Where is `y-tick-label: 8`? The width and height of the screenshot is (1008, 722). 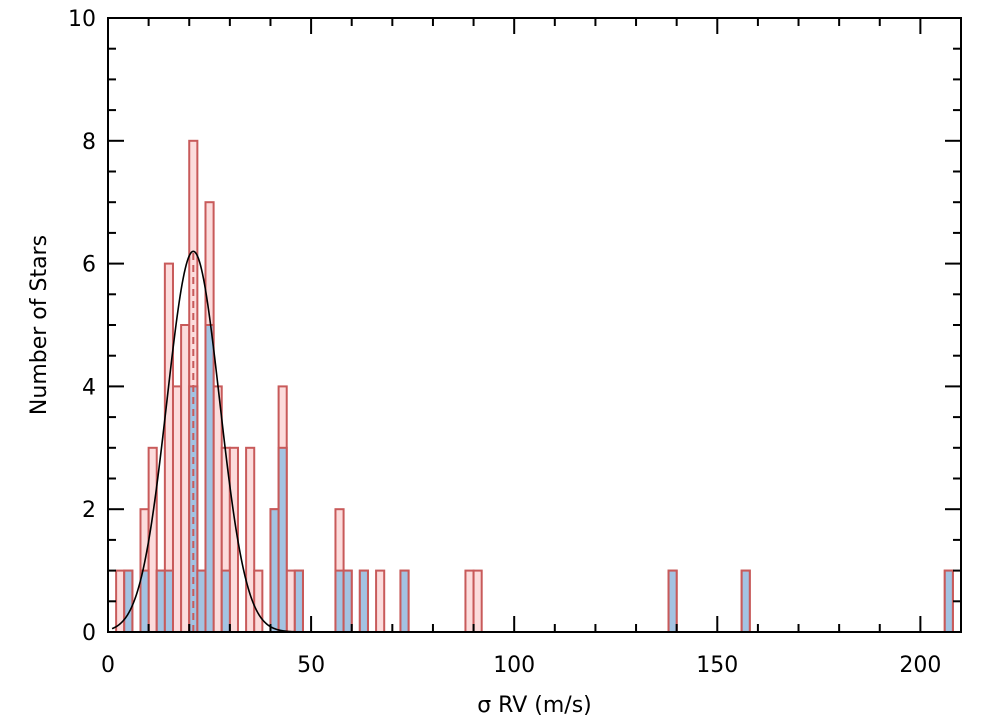
y-tick-label: 8 is located at coordinates (89, 142).